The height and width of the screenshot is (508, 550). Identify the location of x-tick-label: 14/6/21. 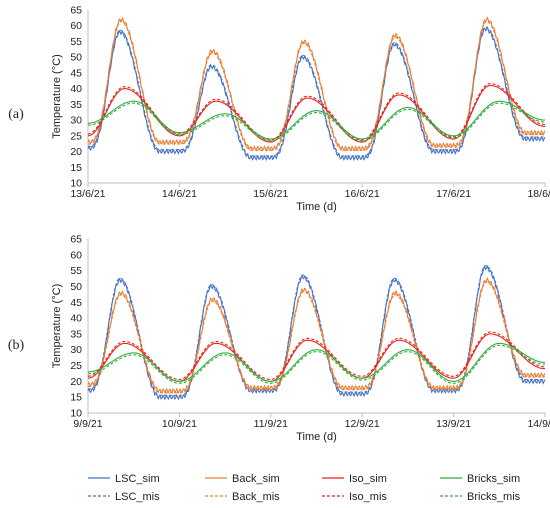
(179, 194).